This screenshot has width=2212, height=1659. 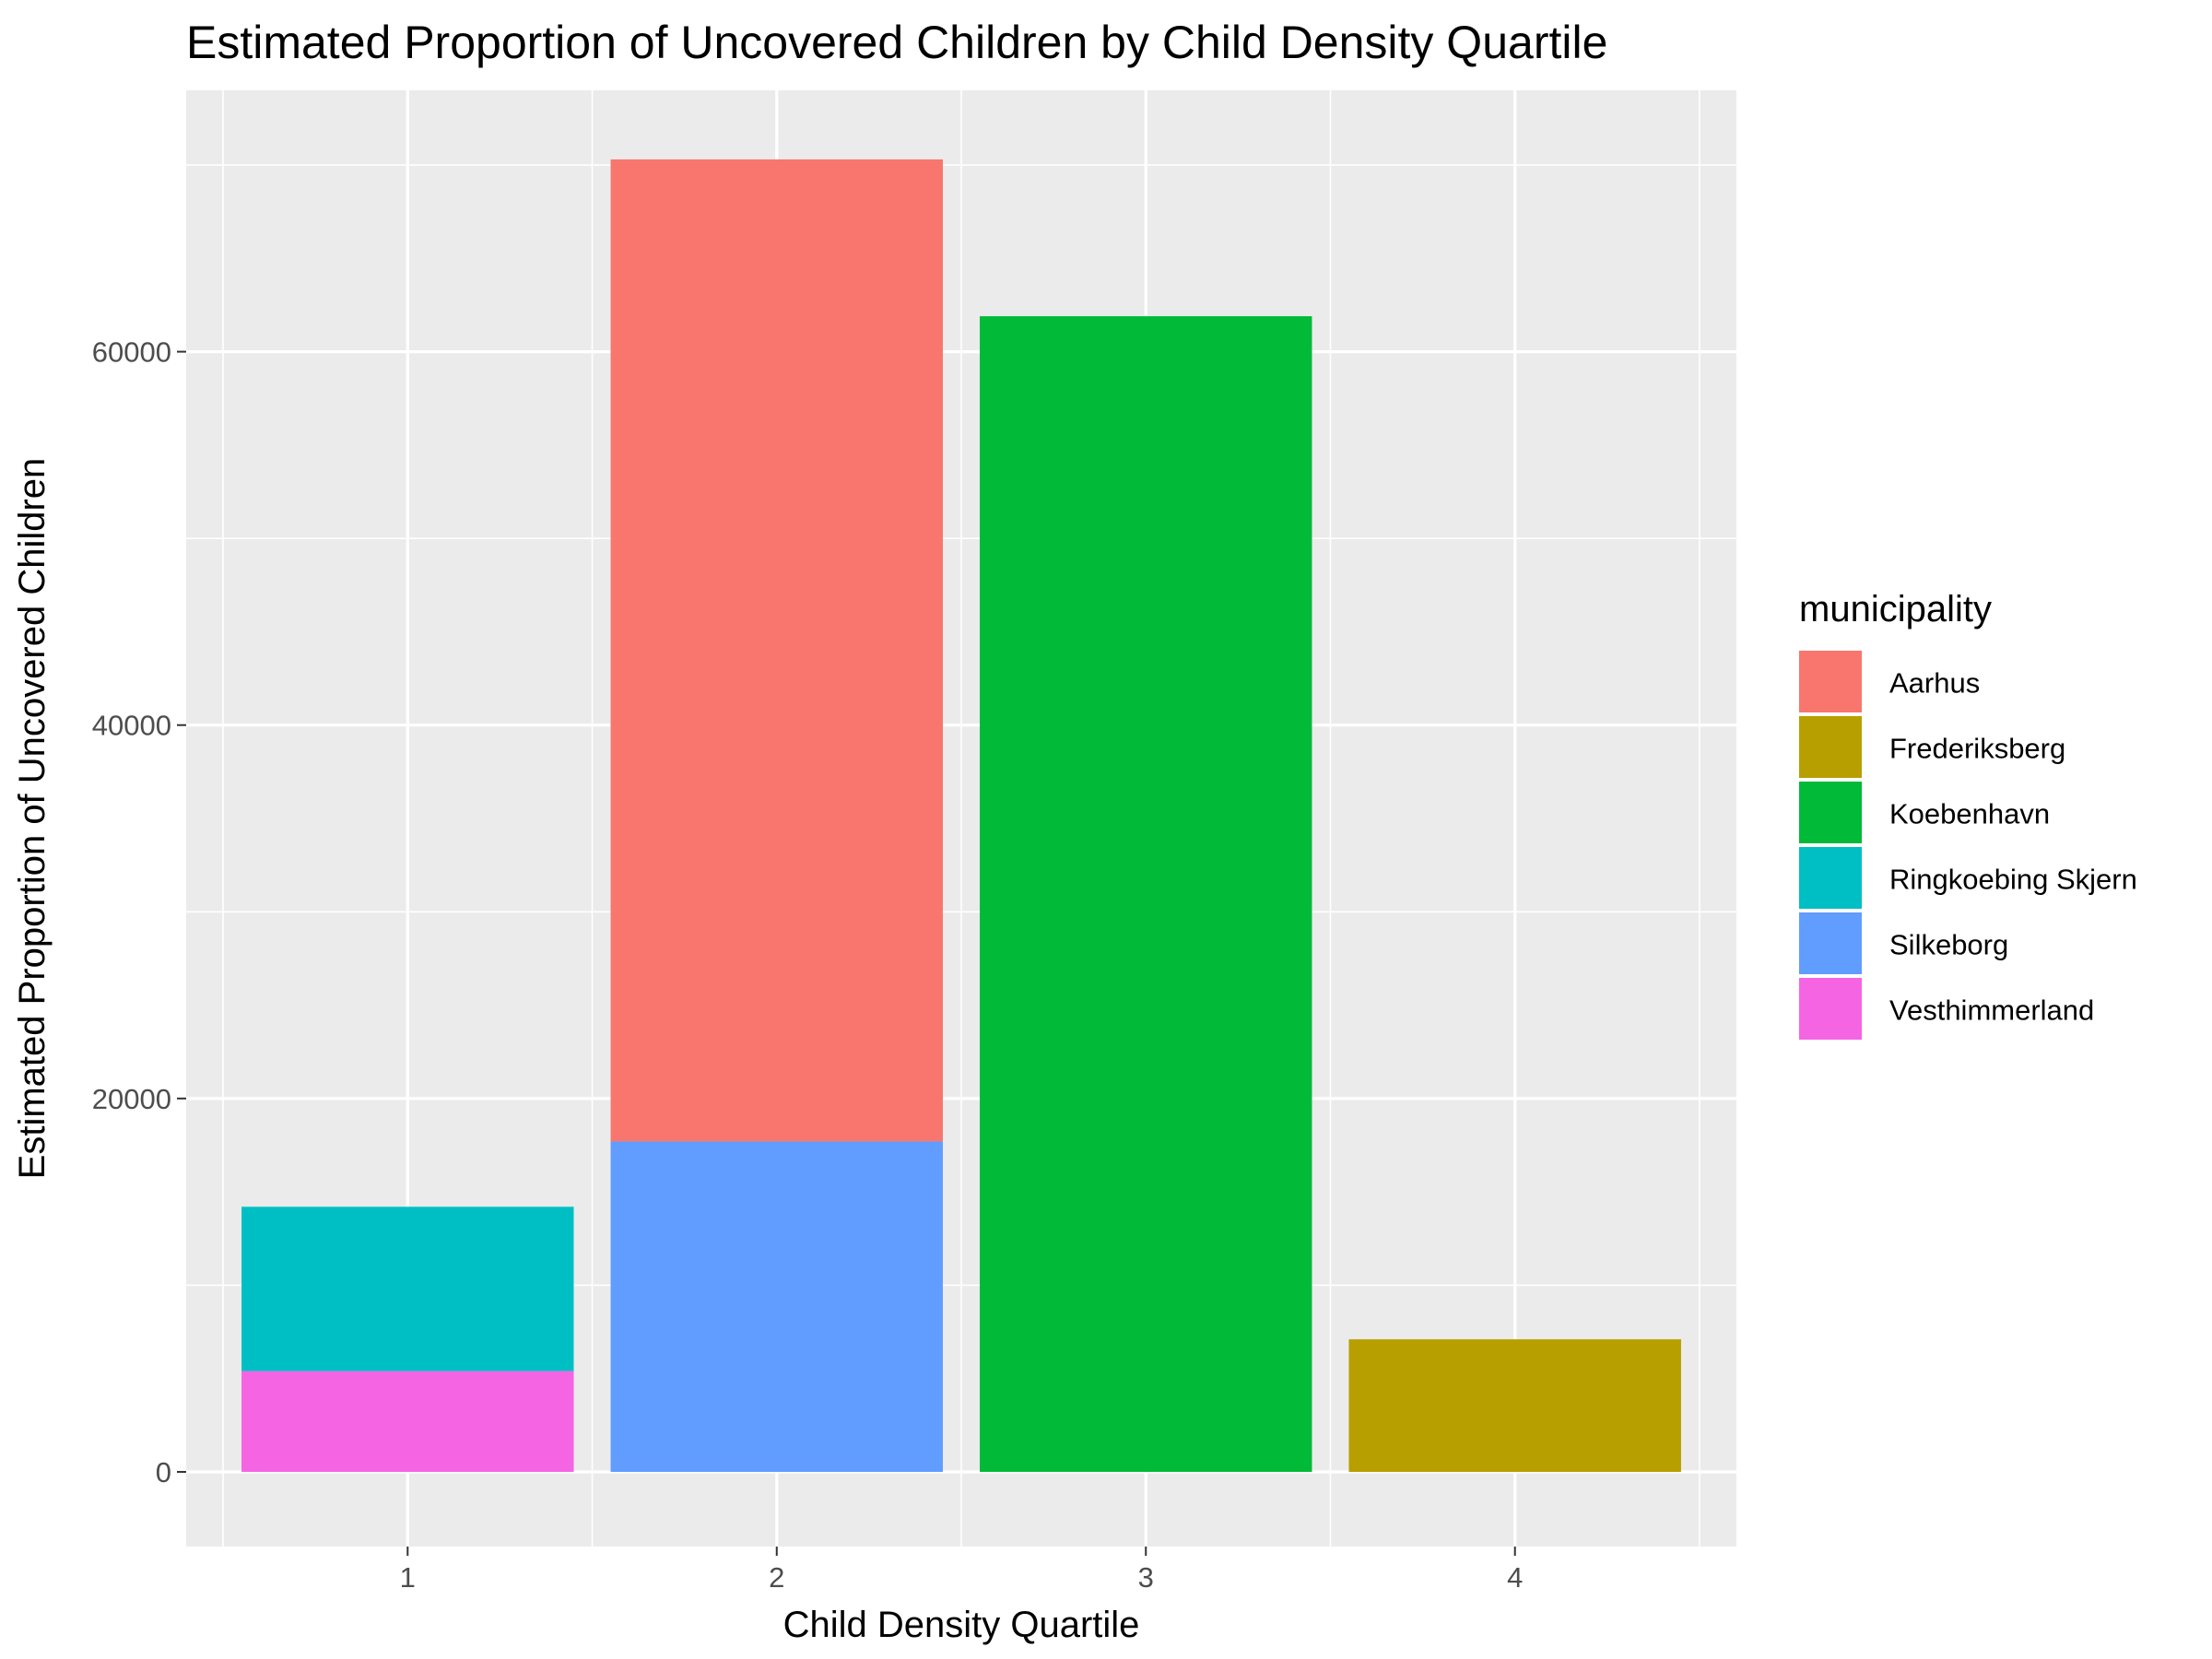 What do you see at coordinates (1895, 609) in the screenshot?
I see `legend-title: municipality` at bounding box center [1895, 609].